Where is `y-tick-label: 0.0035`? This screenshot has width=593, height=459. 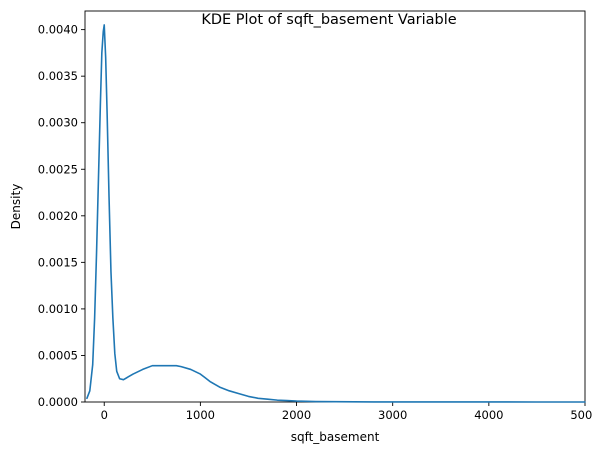
y-tick-label: 0.0035 is located at coordinates (58, 76).